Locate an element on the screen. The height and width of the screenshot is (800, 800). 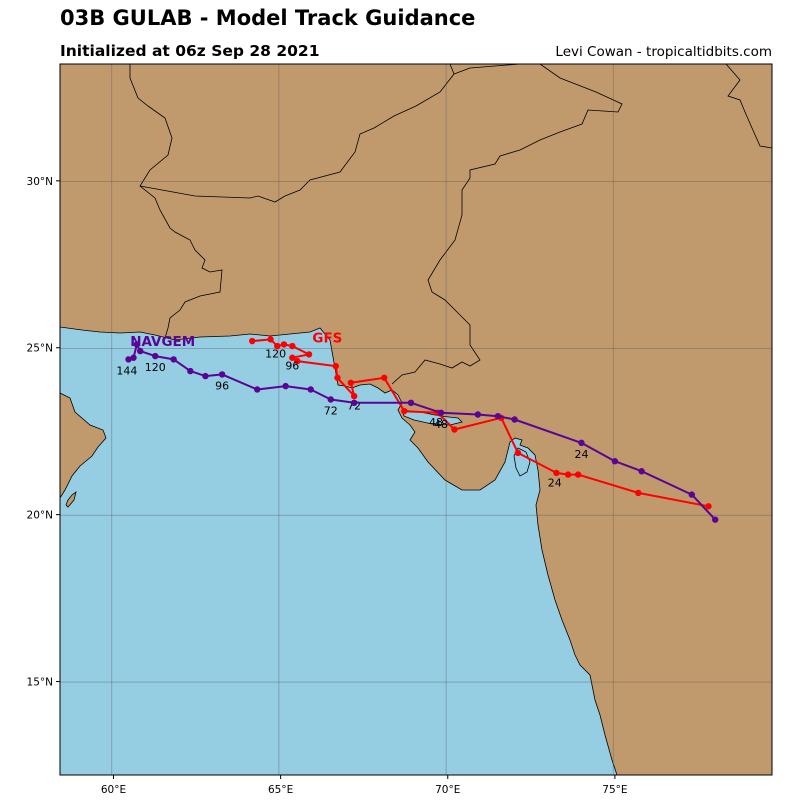
navgem-forecast-hour-label: 96 is located at coordinates (222, 385).